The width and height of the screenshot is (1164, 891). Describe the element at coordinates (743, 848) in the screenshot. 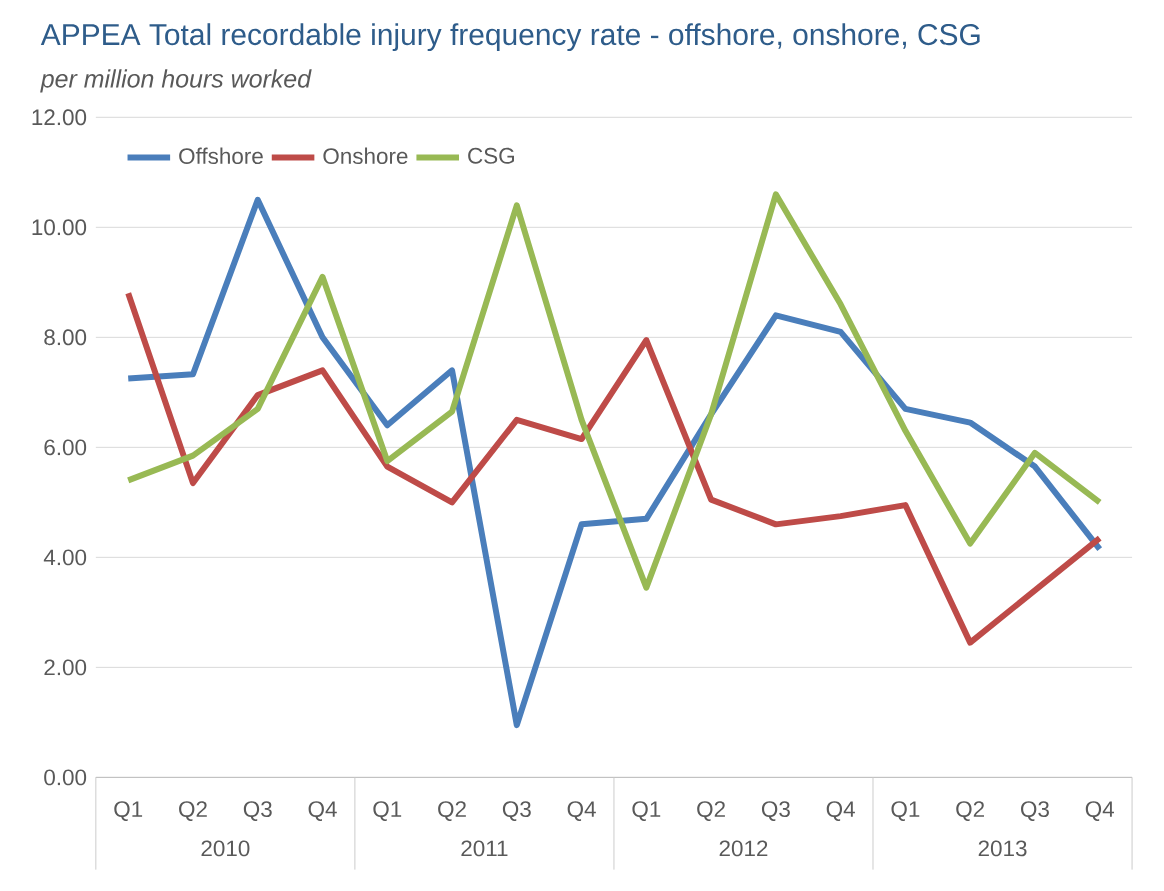

I see `text: 2012` at that location.